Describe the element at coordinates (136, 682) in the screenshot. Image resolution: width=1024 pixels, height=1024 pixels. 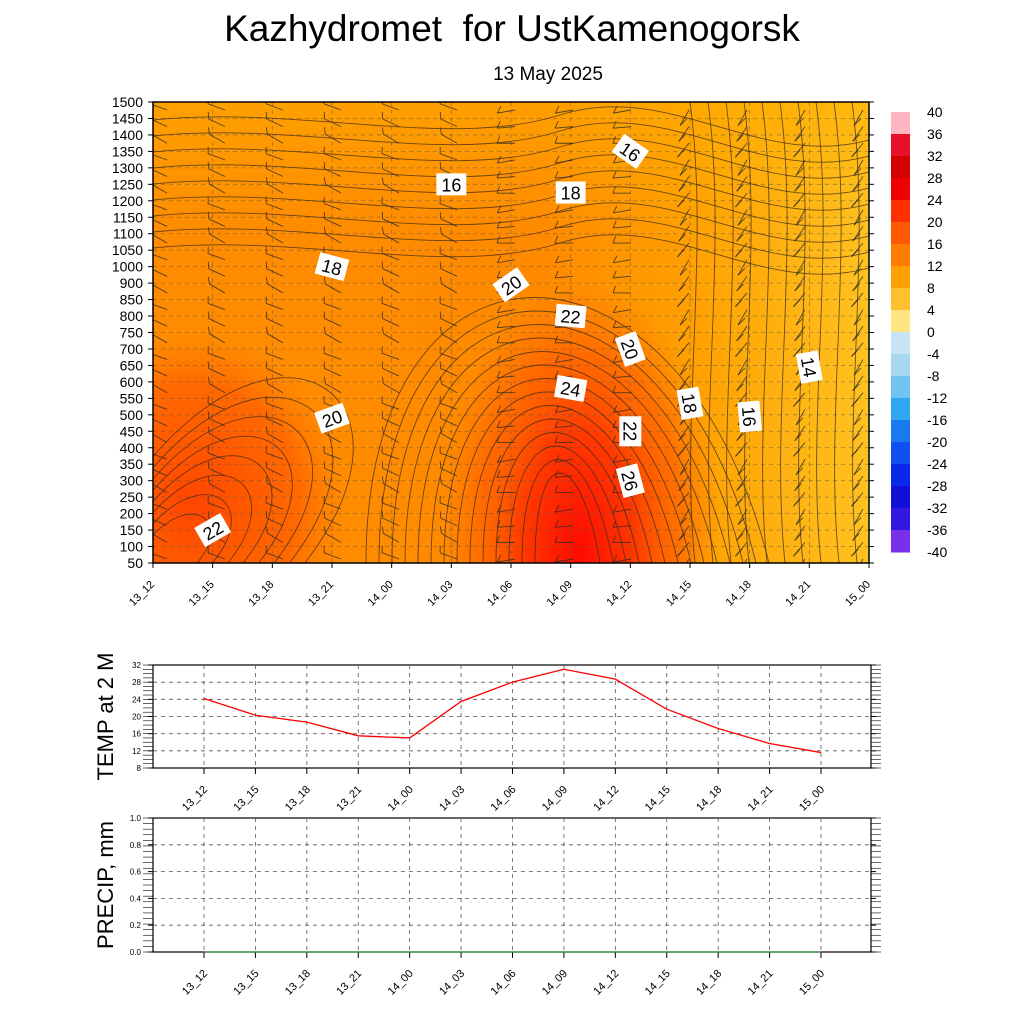
I see `panel-y-tick-label: 28` at that location.